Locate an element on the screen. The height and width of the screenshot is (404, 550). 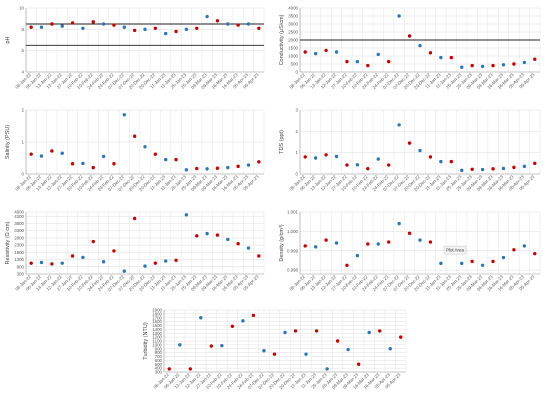
turbidity-ytick-label: 800 is located at coordinates (159, 352).